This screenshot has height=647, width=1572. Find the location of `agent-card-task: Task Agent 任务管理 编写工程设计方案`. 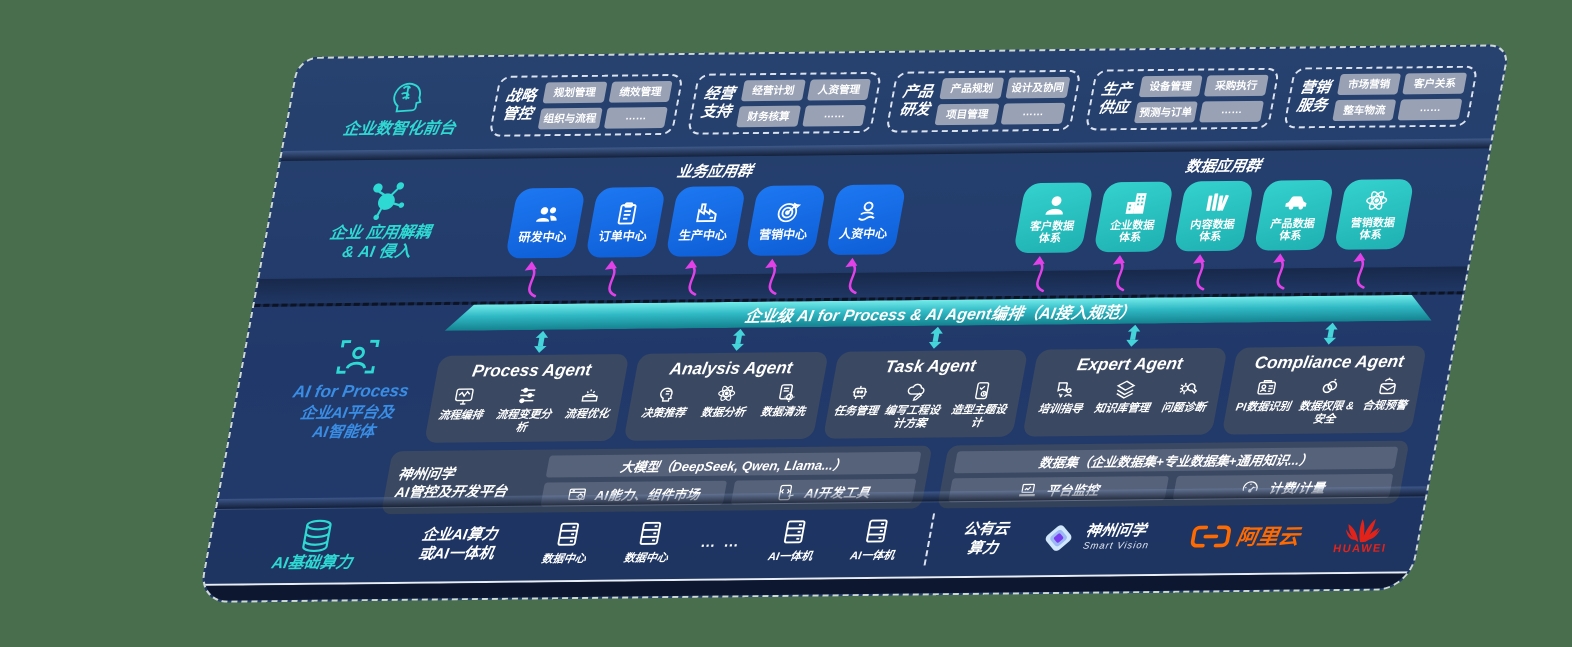

agent-card-task: Task Agent 任务管理 编写工程设计方案 is located at coordinates (925, 394).